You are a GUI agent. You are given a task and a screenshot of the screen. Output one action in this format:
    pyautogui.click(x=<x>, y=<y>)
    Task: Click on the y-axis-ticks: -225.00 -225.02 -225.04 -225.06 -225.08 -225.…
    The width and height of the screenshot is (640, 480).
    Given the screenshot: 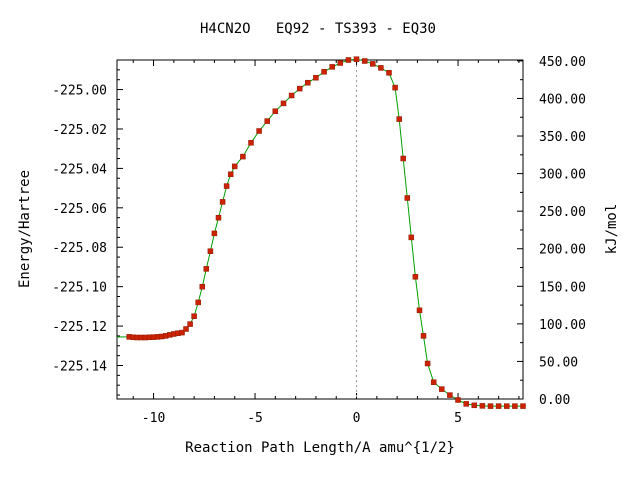 What is the action you would take?
    pyautogui.click(x=87, y=227)
    